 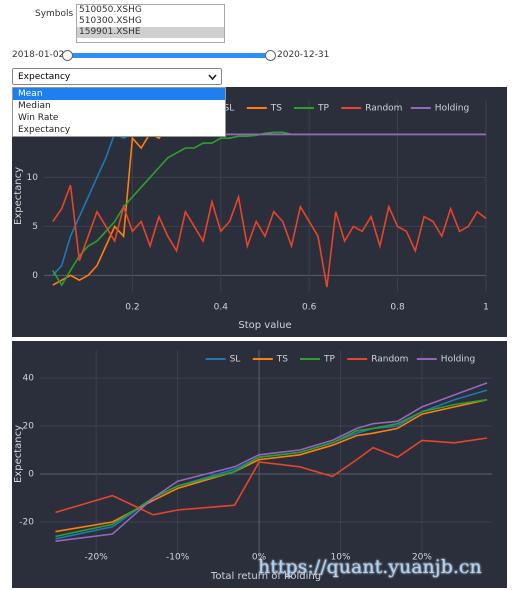 What do you see at coordinates (486, 308) in the screenshot?
I see `x-tick-label: 1` at bounding box center [486, 308].